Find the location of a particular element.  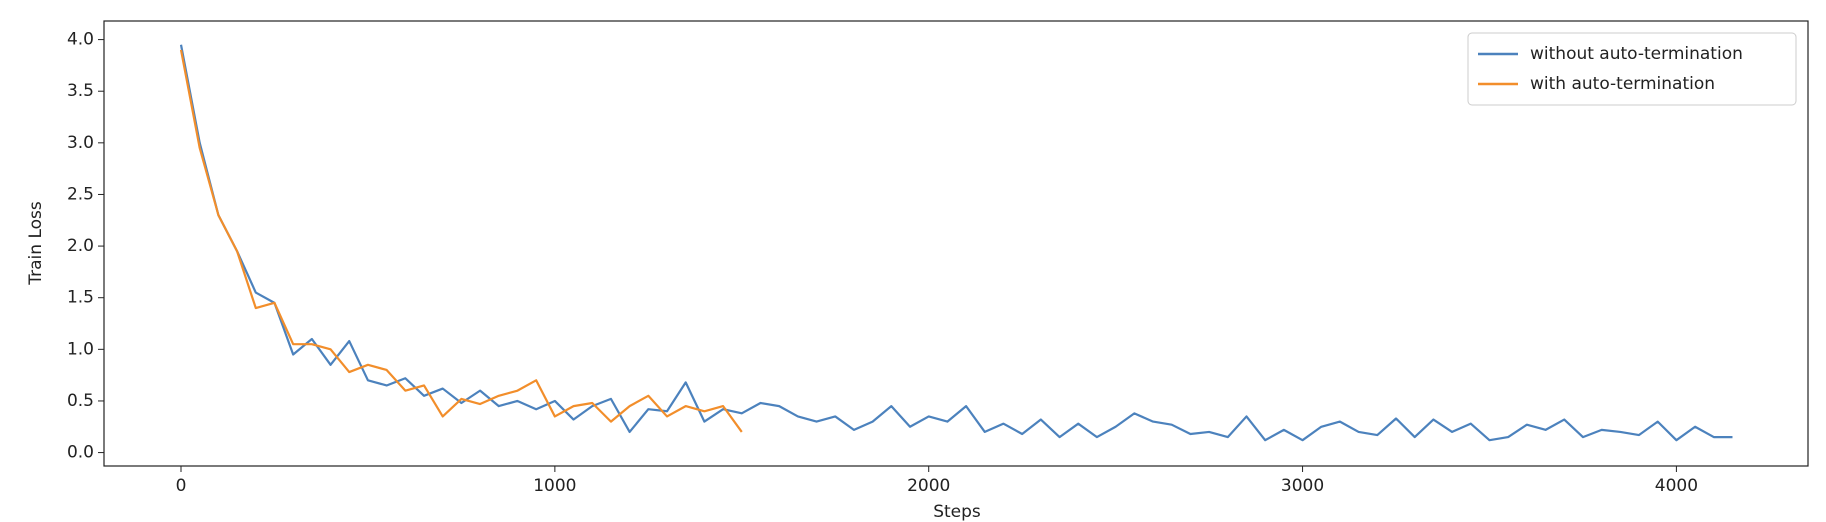

y-tick-label: 0.0 is located at coordinates (80, 453).